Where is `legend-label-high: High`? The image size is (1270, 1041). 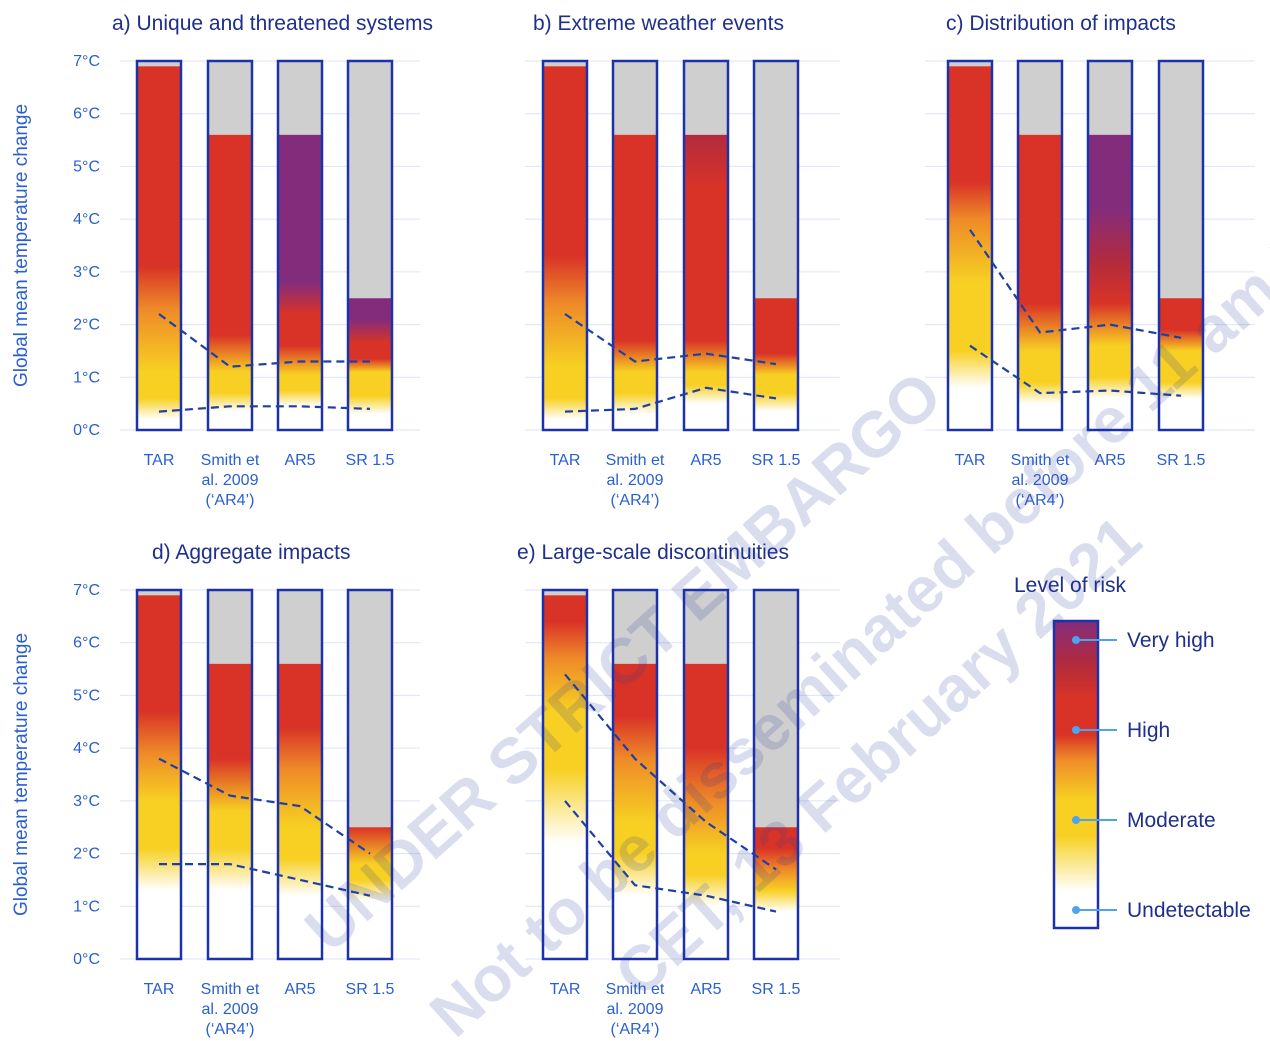
legend-label-high: High is located at coordinates (1148, 730).